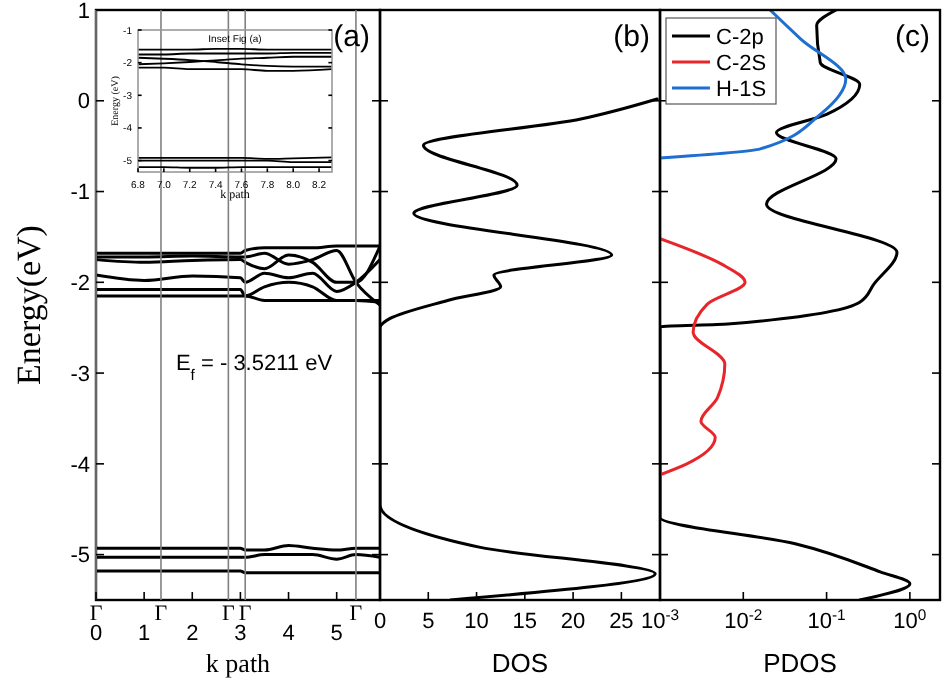 Image resolution: width=948 pixels, height=684 pixels. I want to click on x-tick-label: 15, so click(525, 622).